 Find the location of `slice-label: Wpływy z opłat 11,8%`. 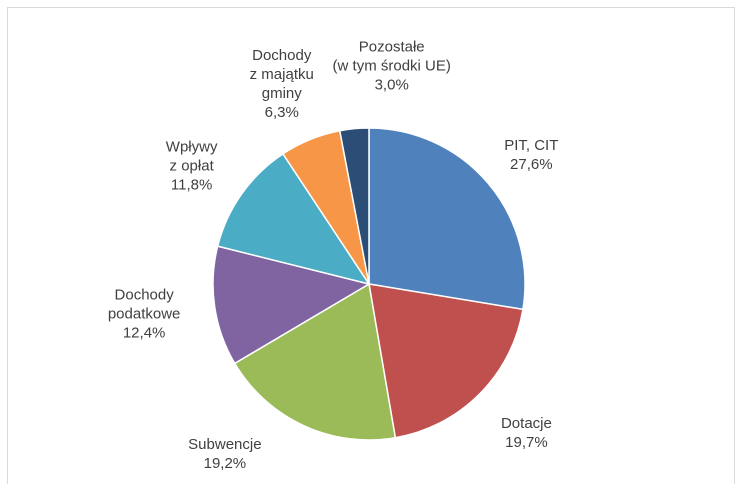

slice-label: Wpływy z opłat 11,8% is located at coordinates (192, 165).